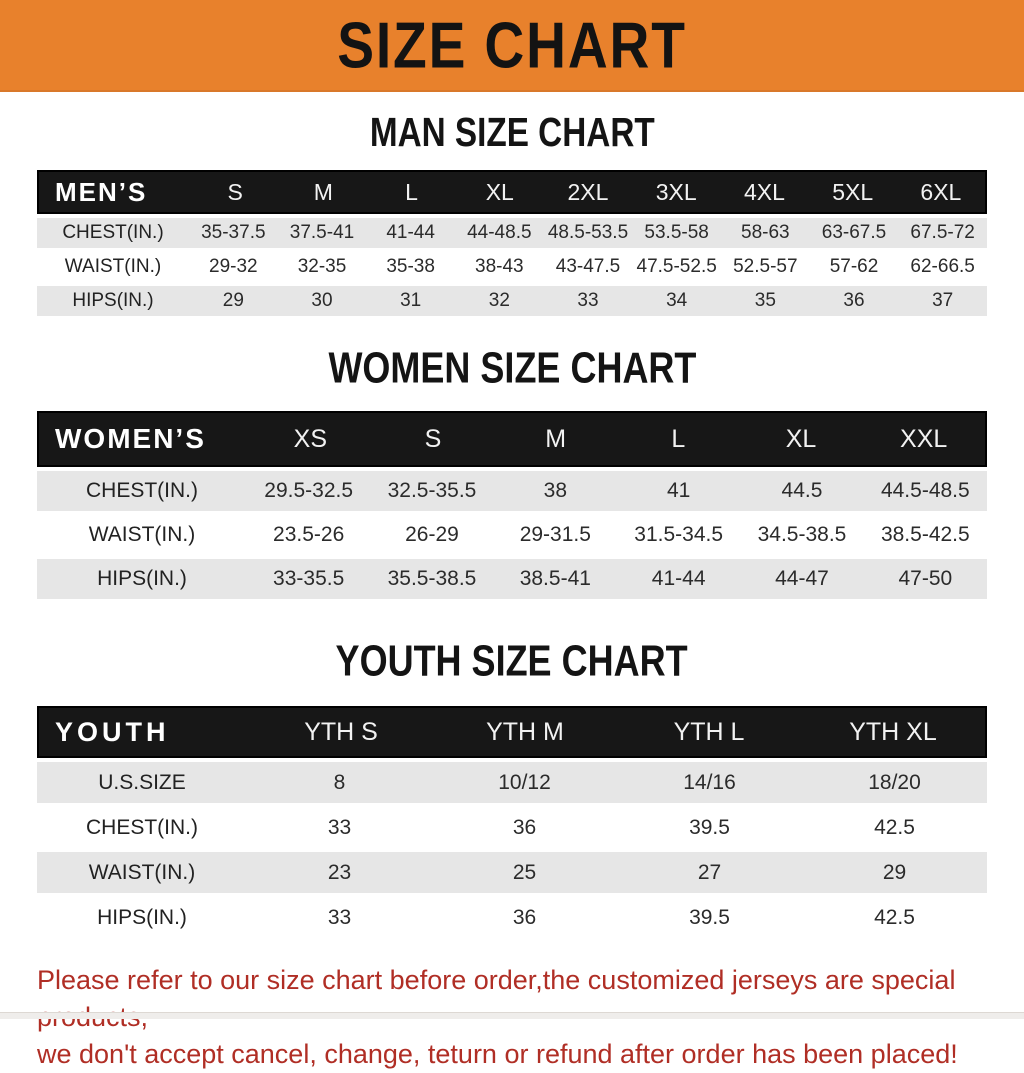 The height and width of the screenshot is (1073, 1024). Describe the element at coordinates (924, 438) in the screenshot. I see `column-header: XXL` at that location.